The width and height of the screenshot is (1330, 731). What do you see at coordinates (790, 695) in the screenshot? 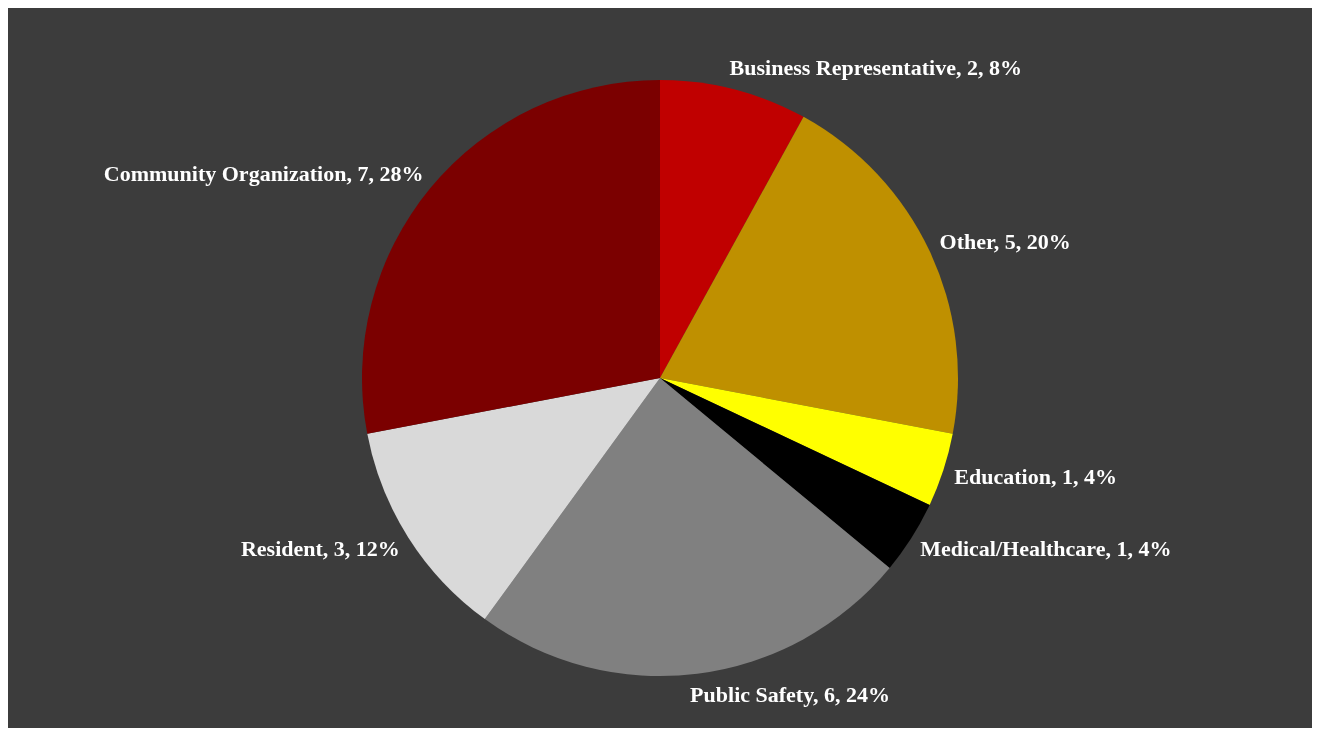
I see `slice-label: Public Safety, 6, 24%` at bounding box center [790, 695].